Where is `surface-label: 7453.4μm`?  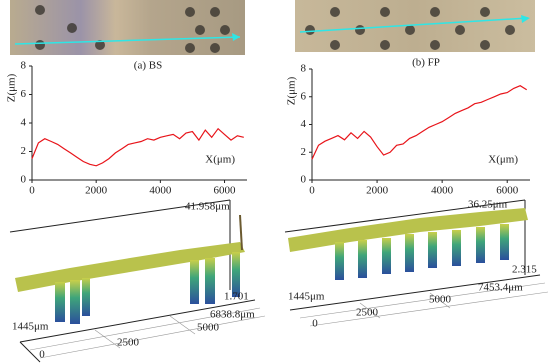
surface-label: 7453.4μm is located at coordinates (500, 288).